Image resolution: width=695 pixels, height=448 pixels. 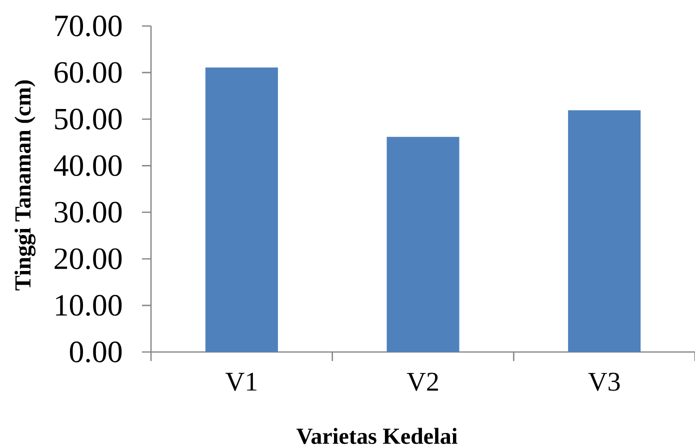 What do you see at coordinates (96, 351) in the screenshot?
I see `y-tick-label: 0.00` at bounding box center [96, 351].